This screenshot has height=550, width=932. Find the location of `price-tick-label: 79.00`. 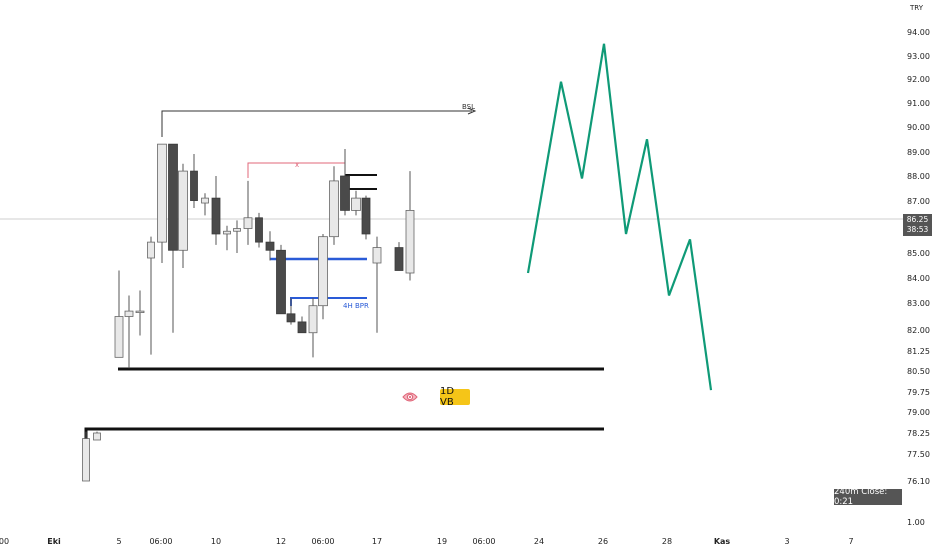

price-tick-label: 79.00 is located at coordinates (918, 412).